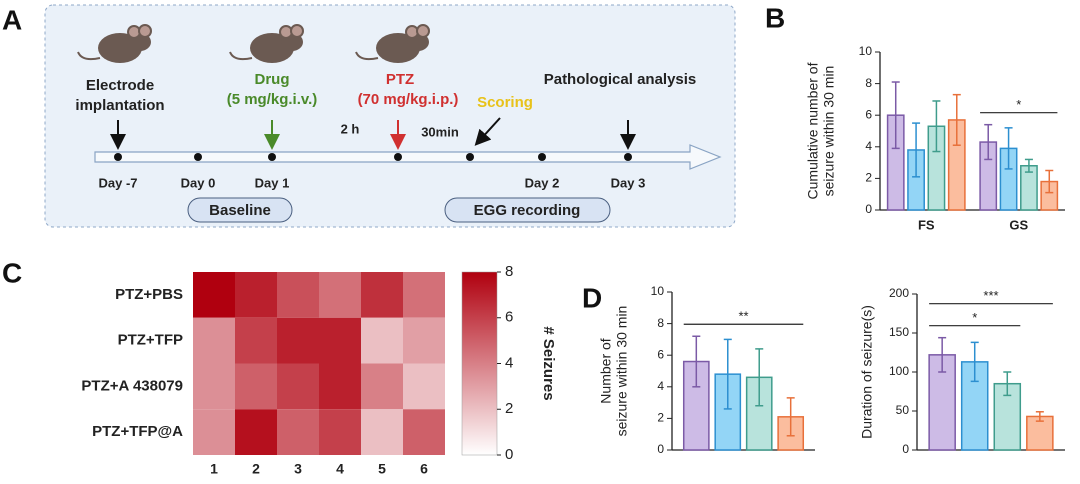 Image resolution: width=1080 pixels, height=484 pixels. I want to click on step-label: Scoring, so click(505, 102).